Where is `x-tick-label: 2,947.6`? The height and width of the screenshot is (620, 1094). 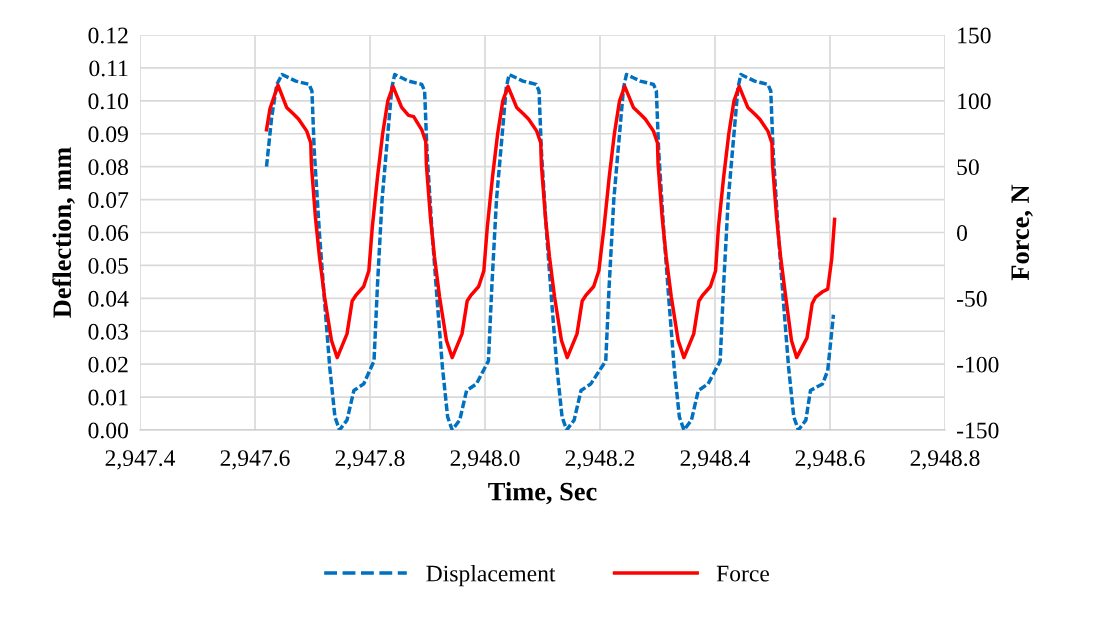 x-tick-label: 2,947.6 is located at coordinates (255, 460).